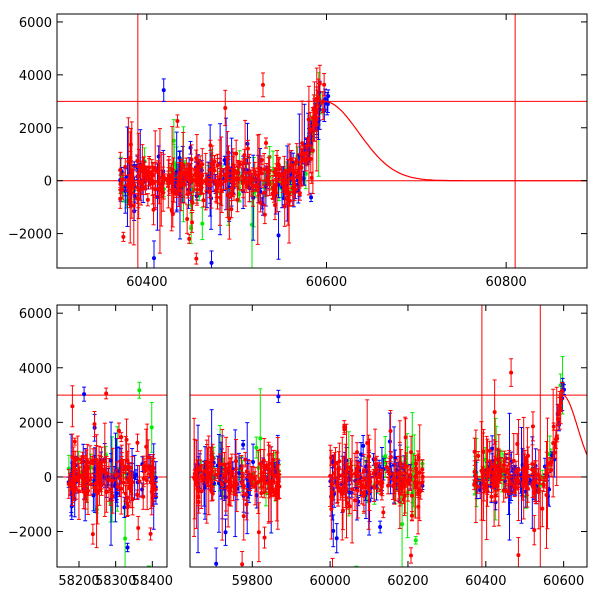  I want to click on y-tick-label: 6000, so click(35, 23).